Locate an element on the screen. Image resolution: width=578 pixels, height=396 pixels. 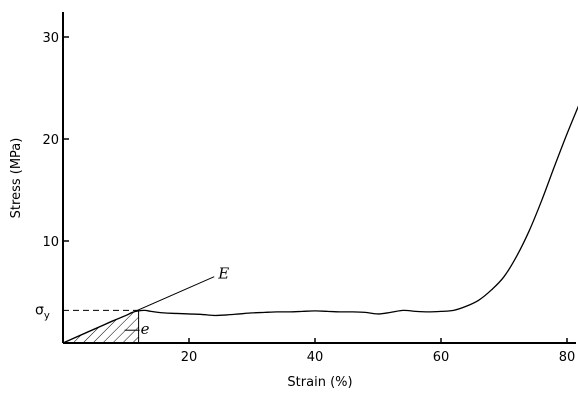
y-ticks: 10 20 30 is located at coordinates (55, 140).